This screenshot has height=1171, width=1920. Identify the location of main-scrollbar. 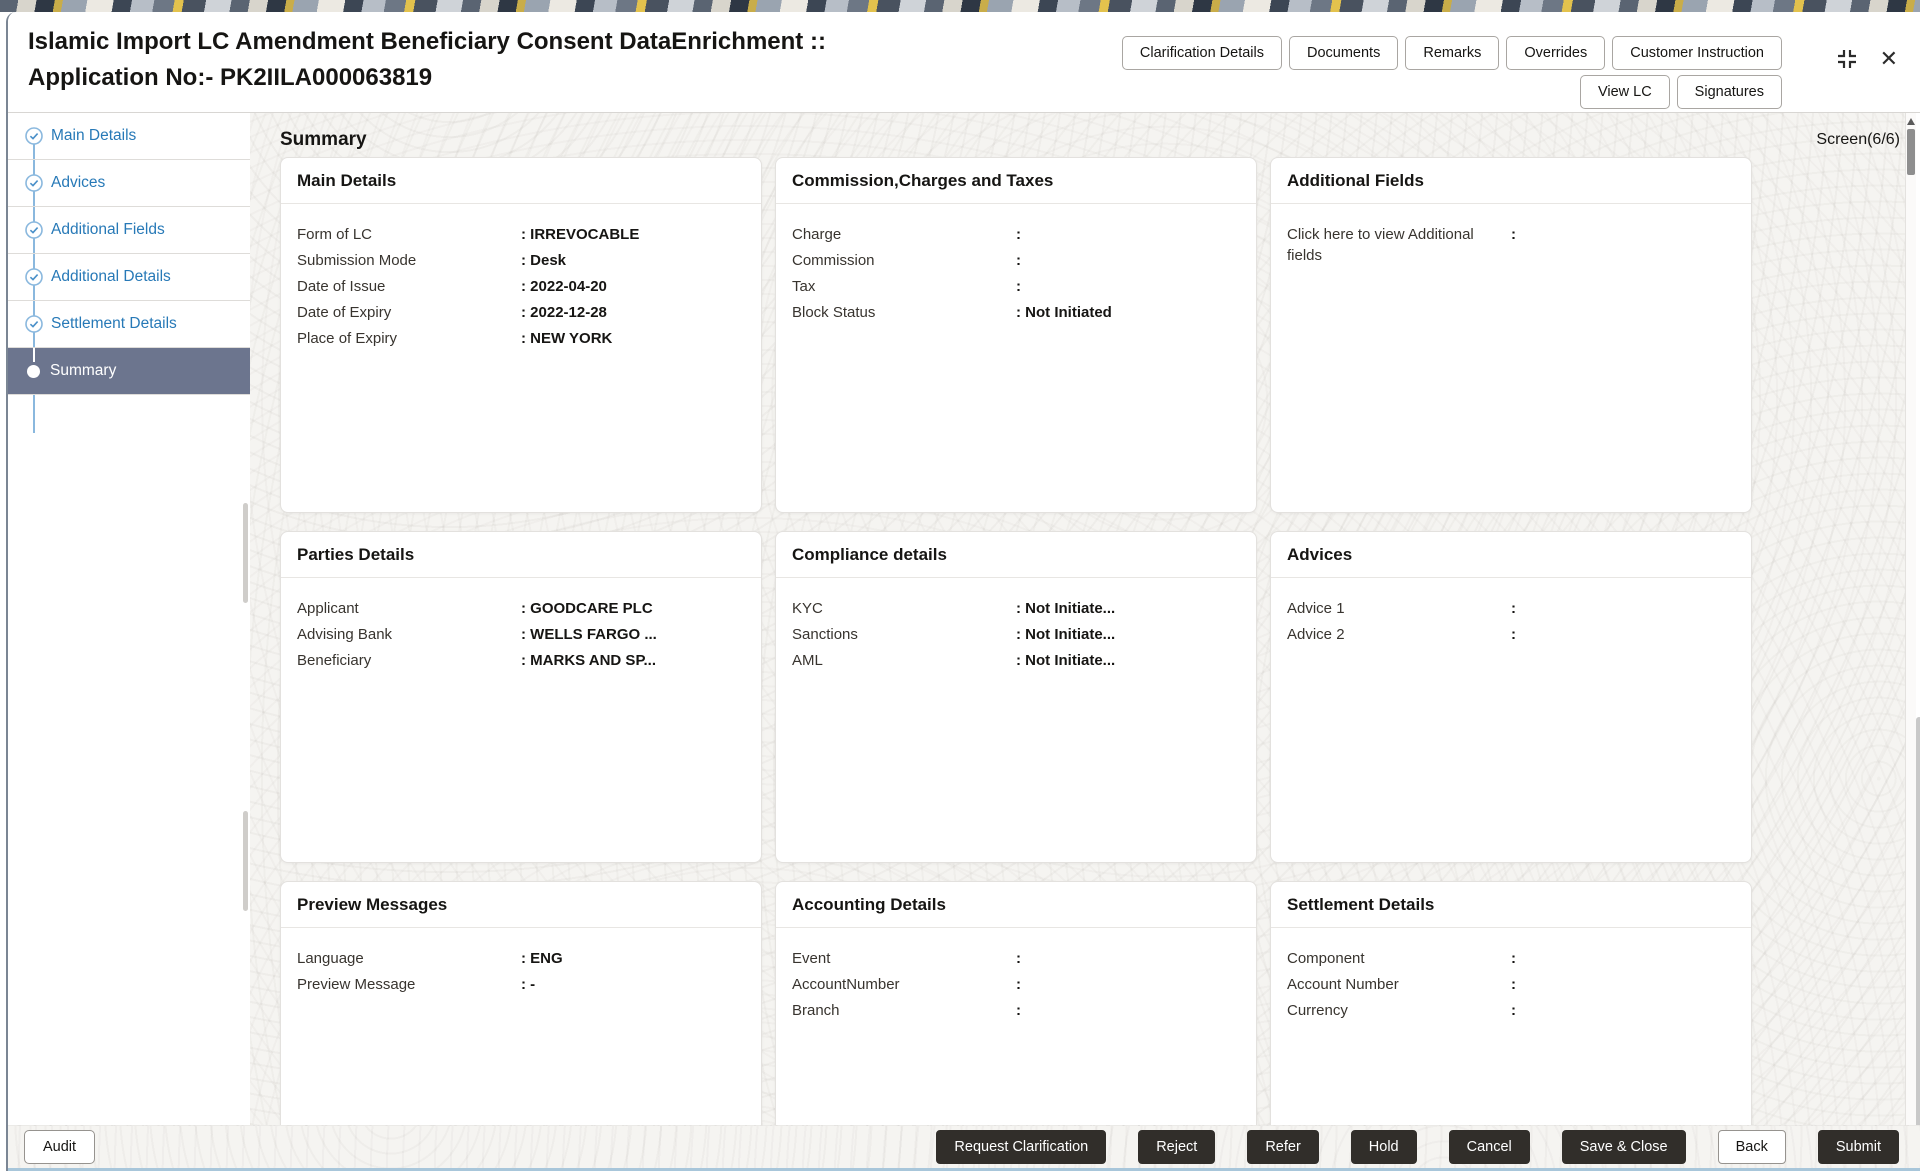
(1910, 625).